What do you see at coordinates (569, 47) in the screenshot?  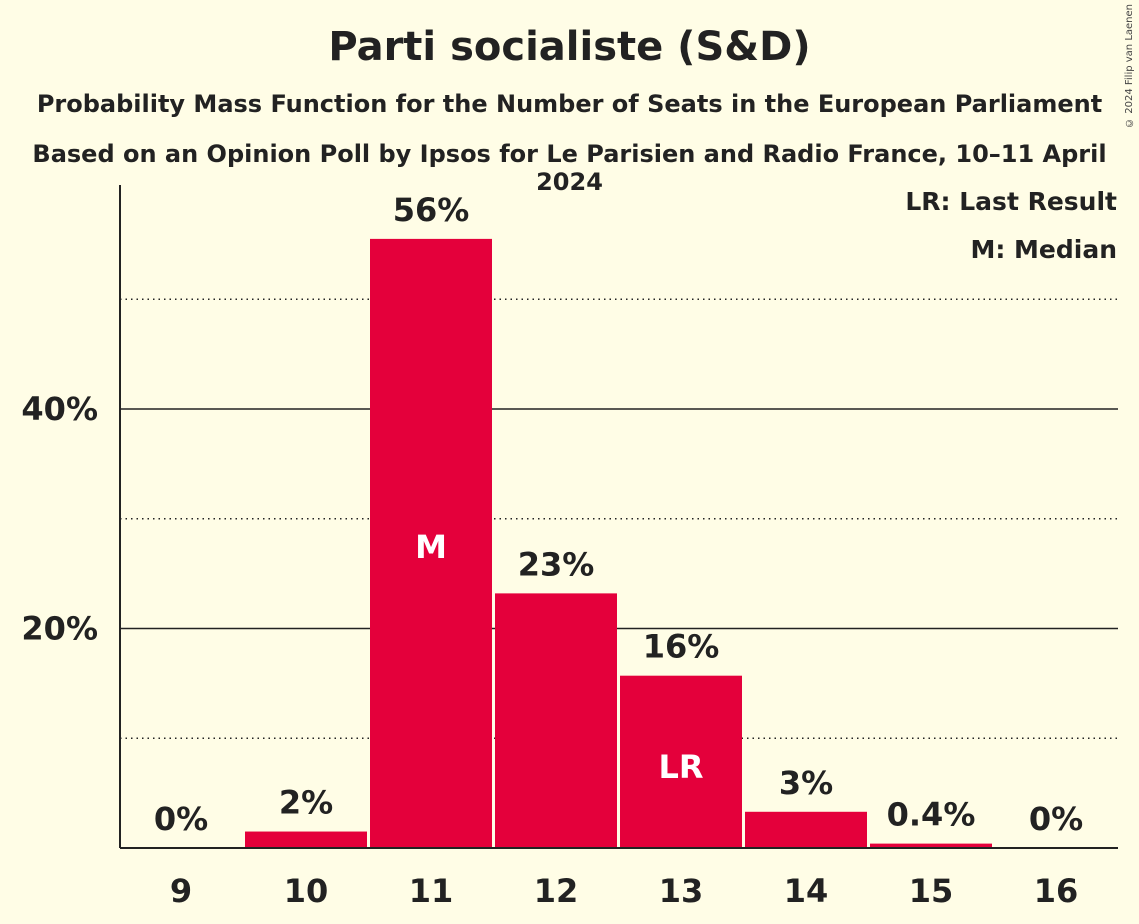 I see `chart-title: Parti socialiste (S&D)` at bounding box center [569, 47].